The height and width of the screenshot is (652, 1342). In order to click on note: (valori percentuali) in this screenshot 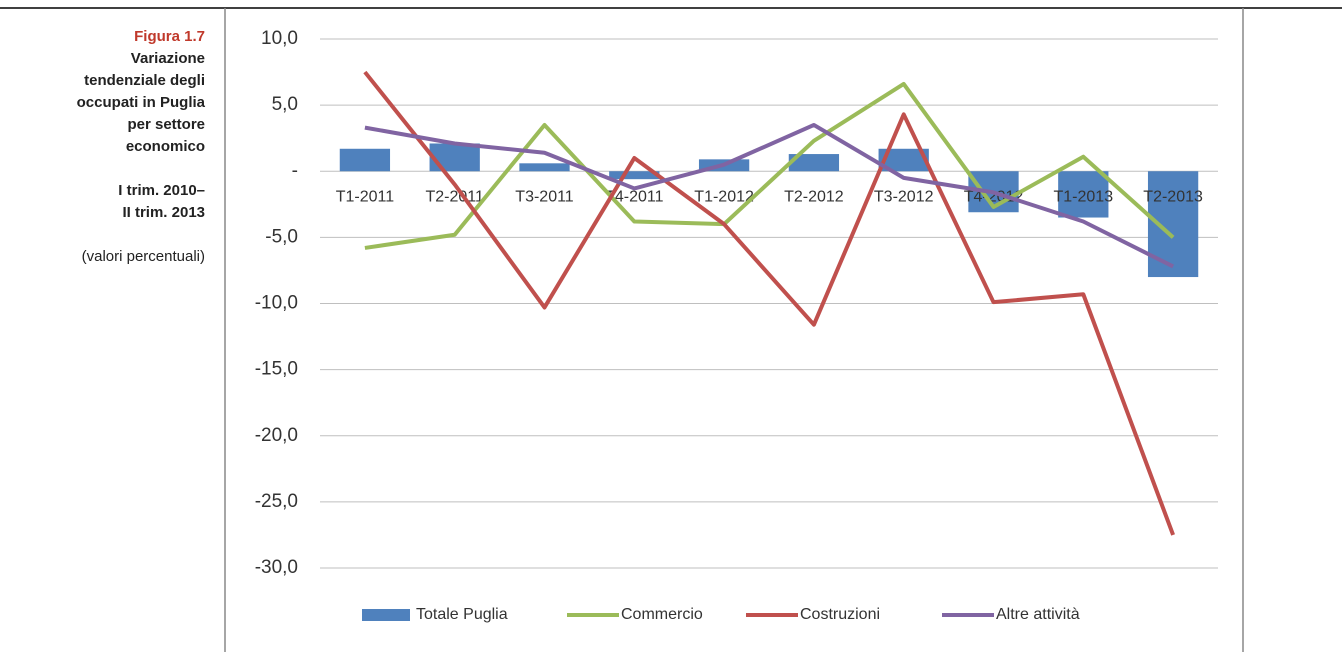, I will do `click(143, 256)`.